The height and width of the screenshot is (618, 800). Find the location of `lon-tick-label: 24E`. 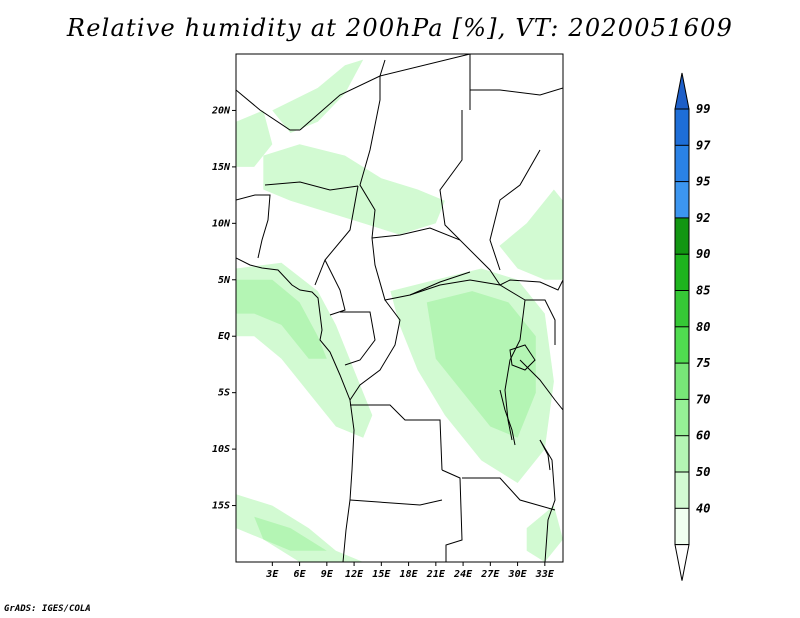

lon-tick-label: 24E is located at coordinates (463, 574).